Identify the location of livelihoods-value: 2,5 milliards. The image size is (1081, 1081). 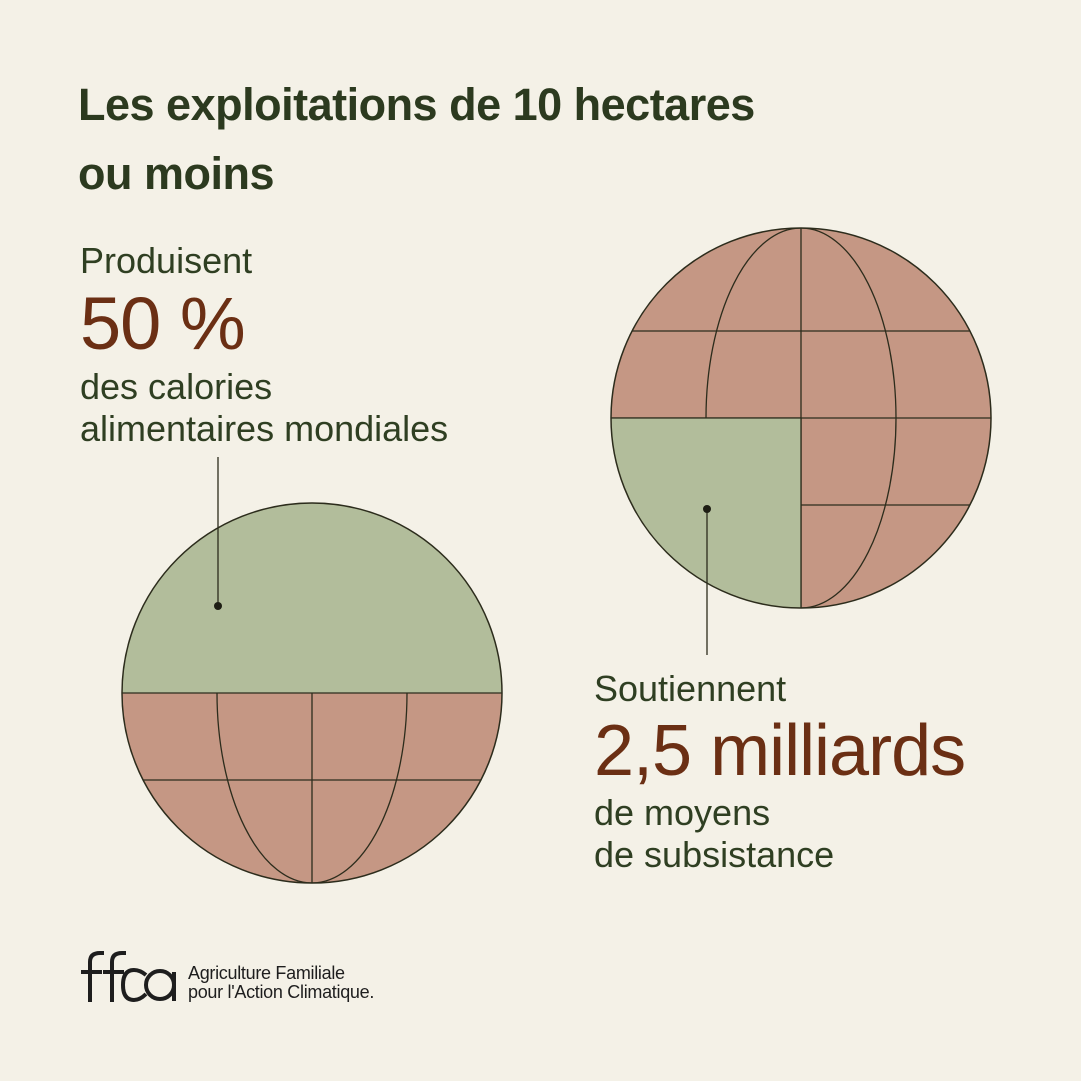
(780, 751).